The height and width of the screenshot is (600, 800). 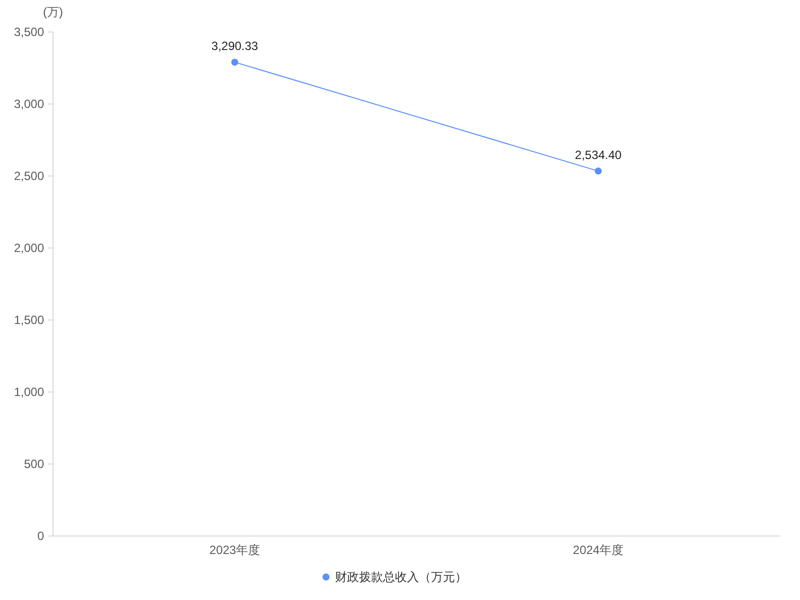 What do you see at coordinates (598, 155) in the screenshot?
I see `data-label: 2,534.40` at bounding box center [598, 155].